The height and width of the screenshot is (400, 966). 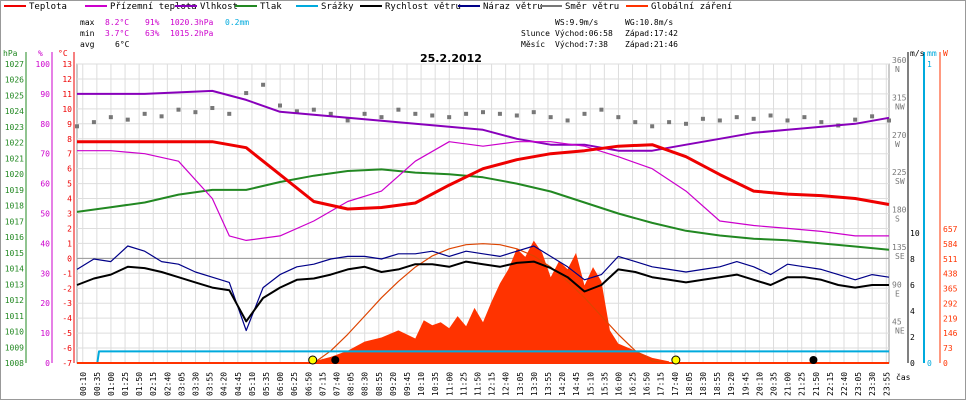 What do you see at coordinates (14, 206) in the screenshot?
I see `pressure-tick: 1018` at bounding box center [14, 206].